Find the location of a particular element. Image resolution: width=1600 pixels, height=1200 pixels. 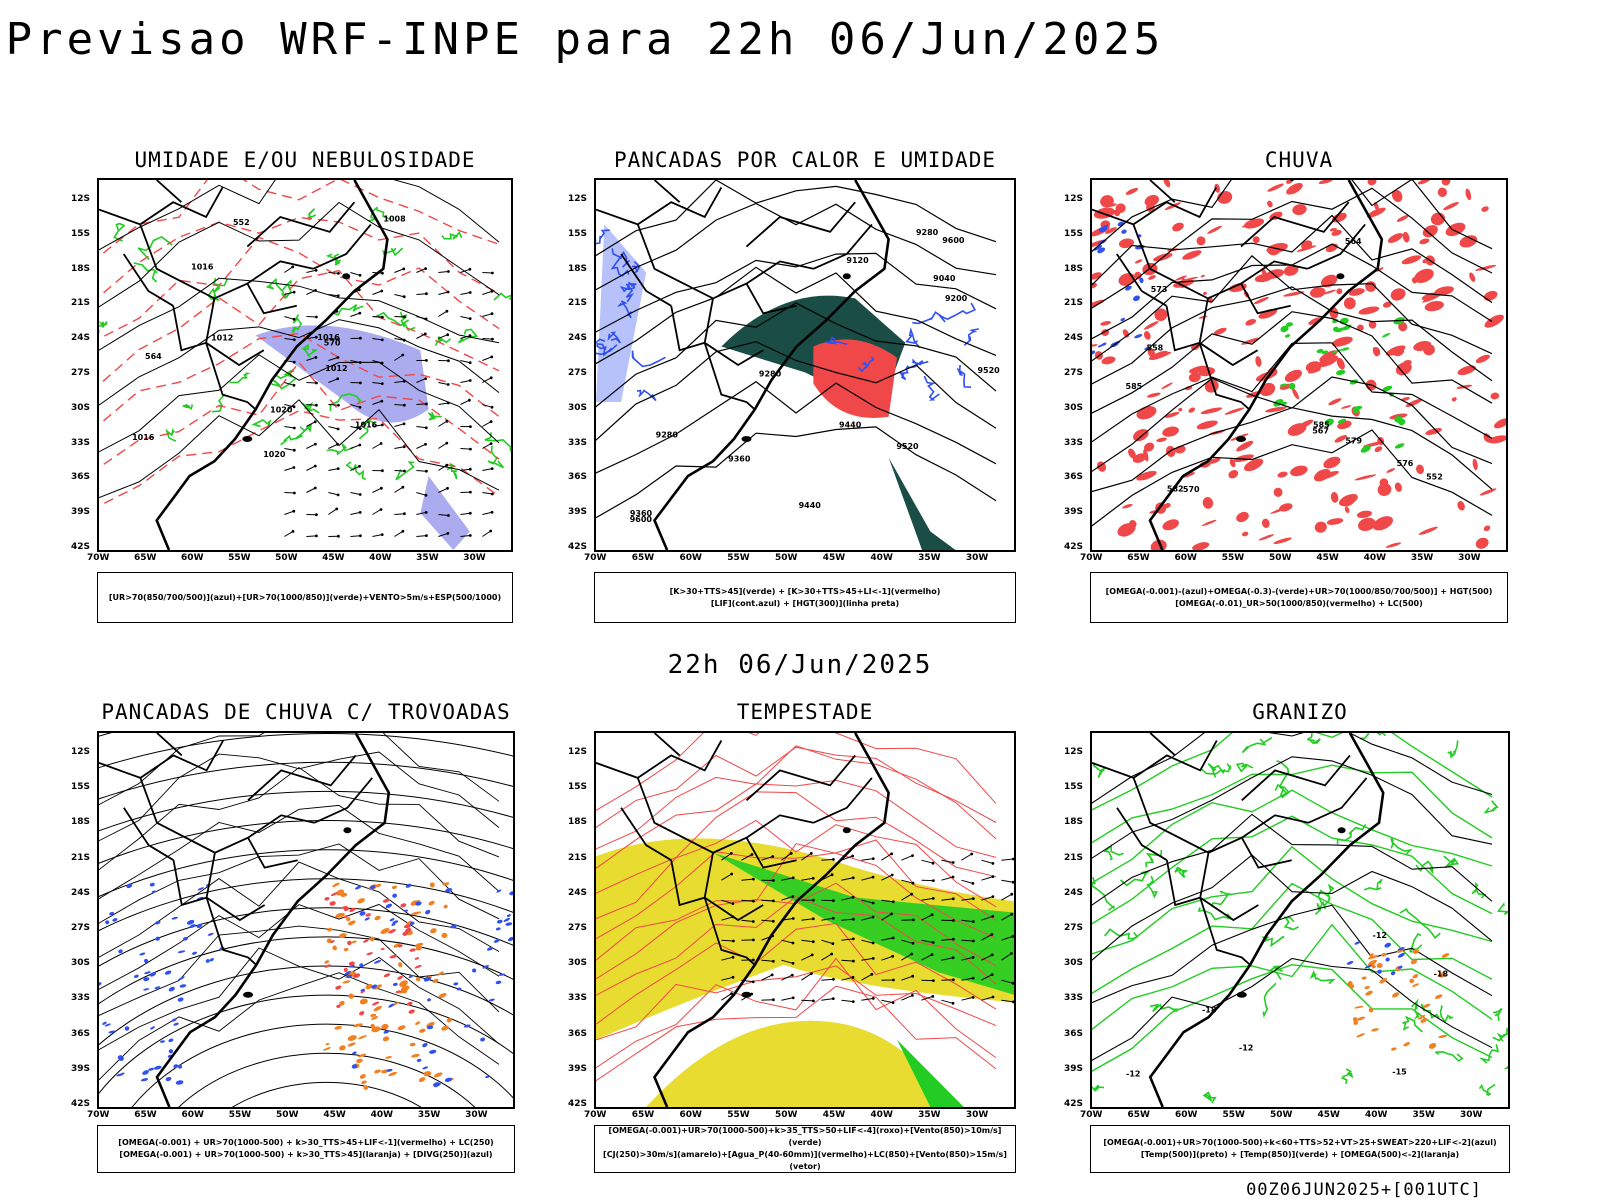

contour-label: 9040 is located at coordinates (944, 278).